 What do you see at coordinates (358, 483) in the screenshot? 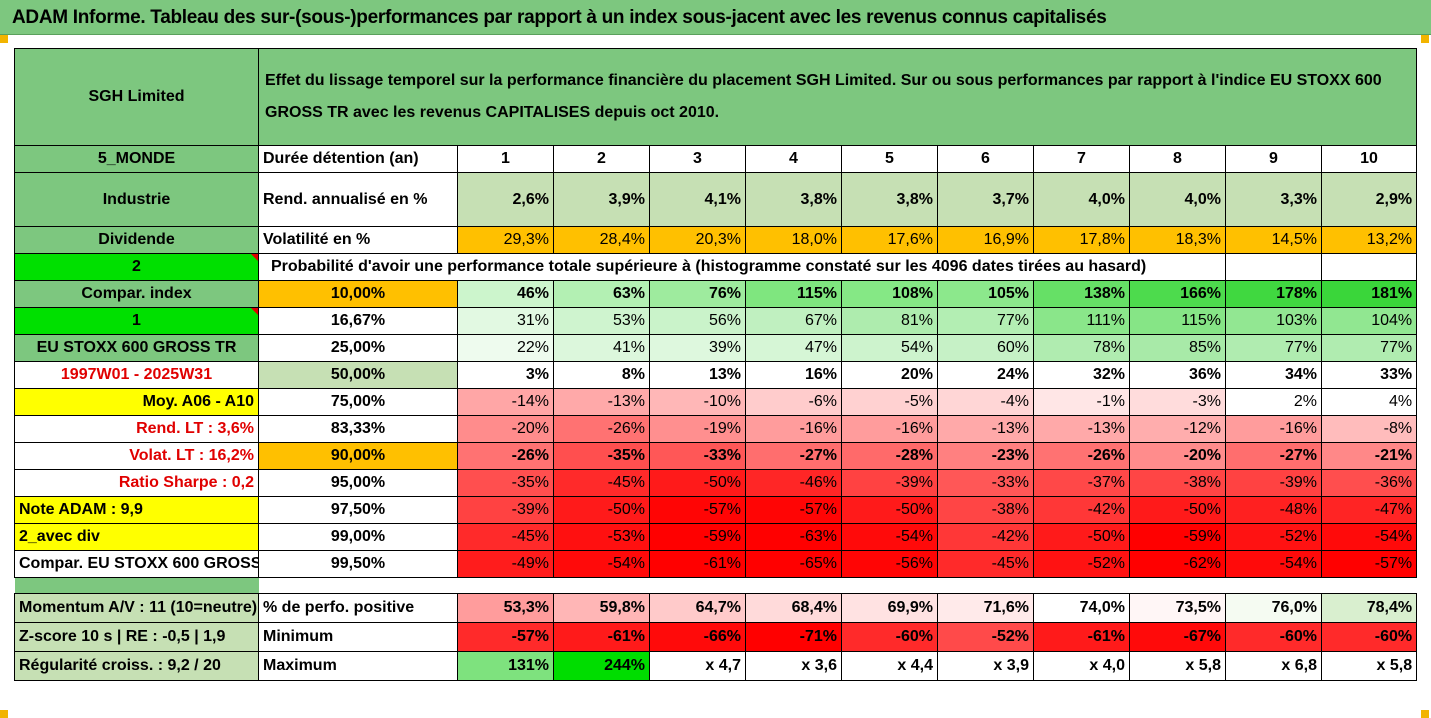
I see `threshold-cell: 95,00%` at bounding box center [358, 483].